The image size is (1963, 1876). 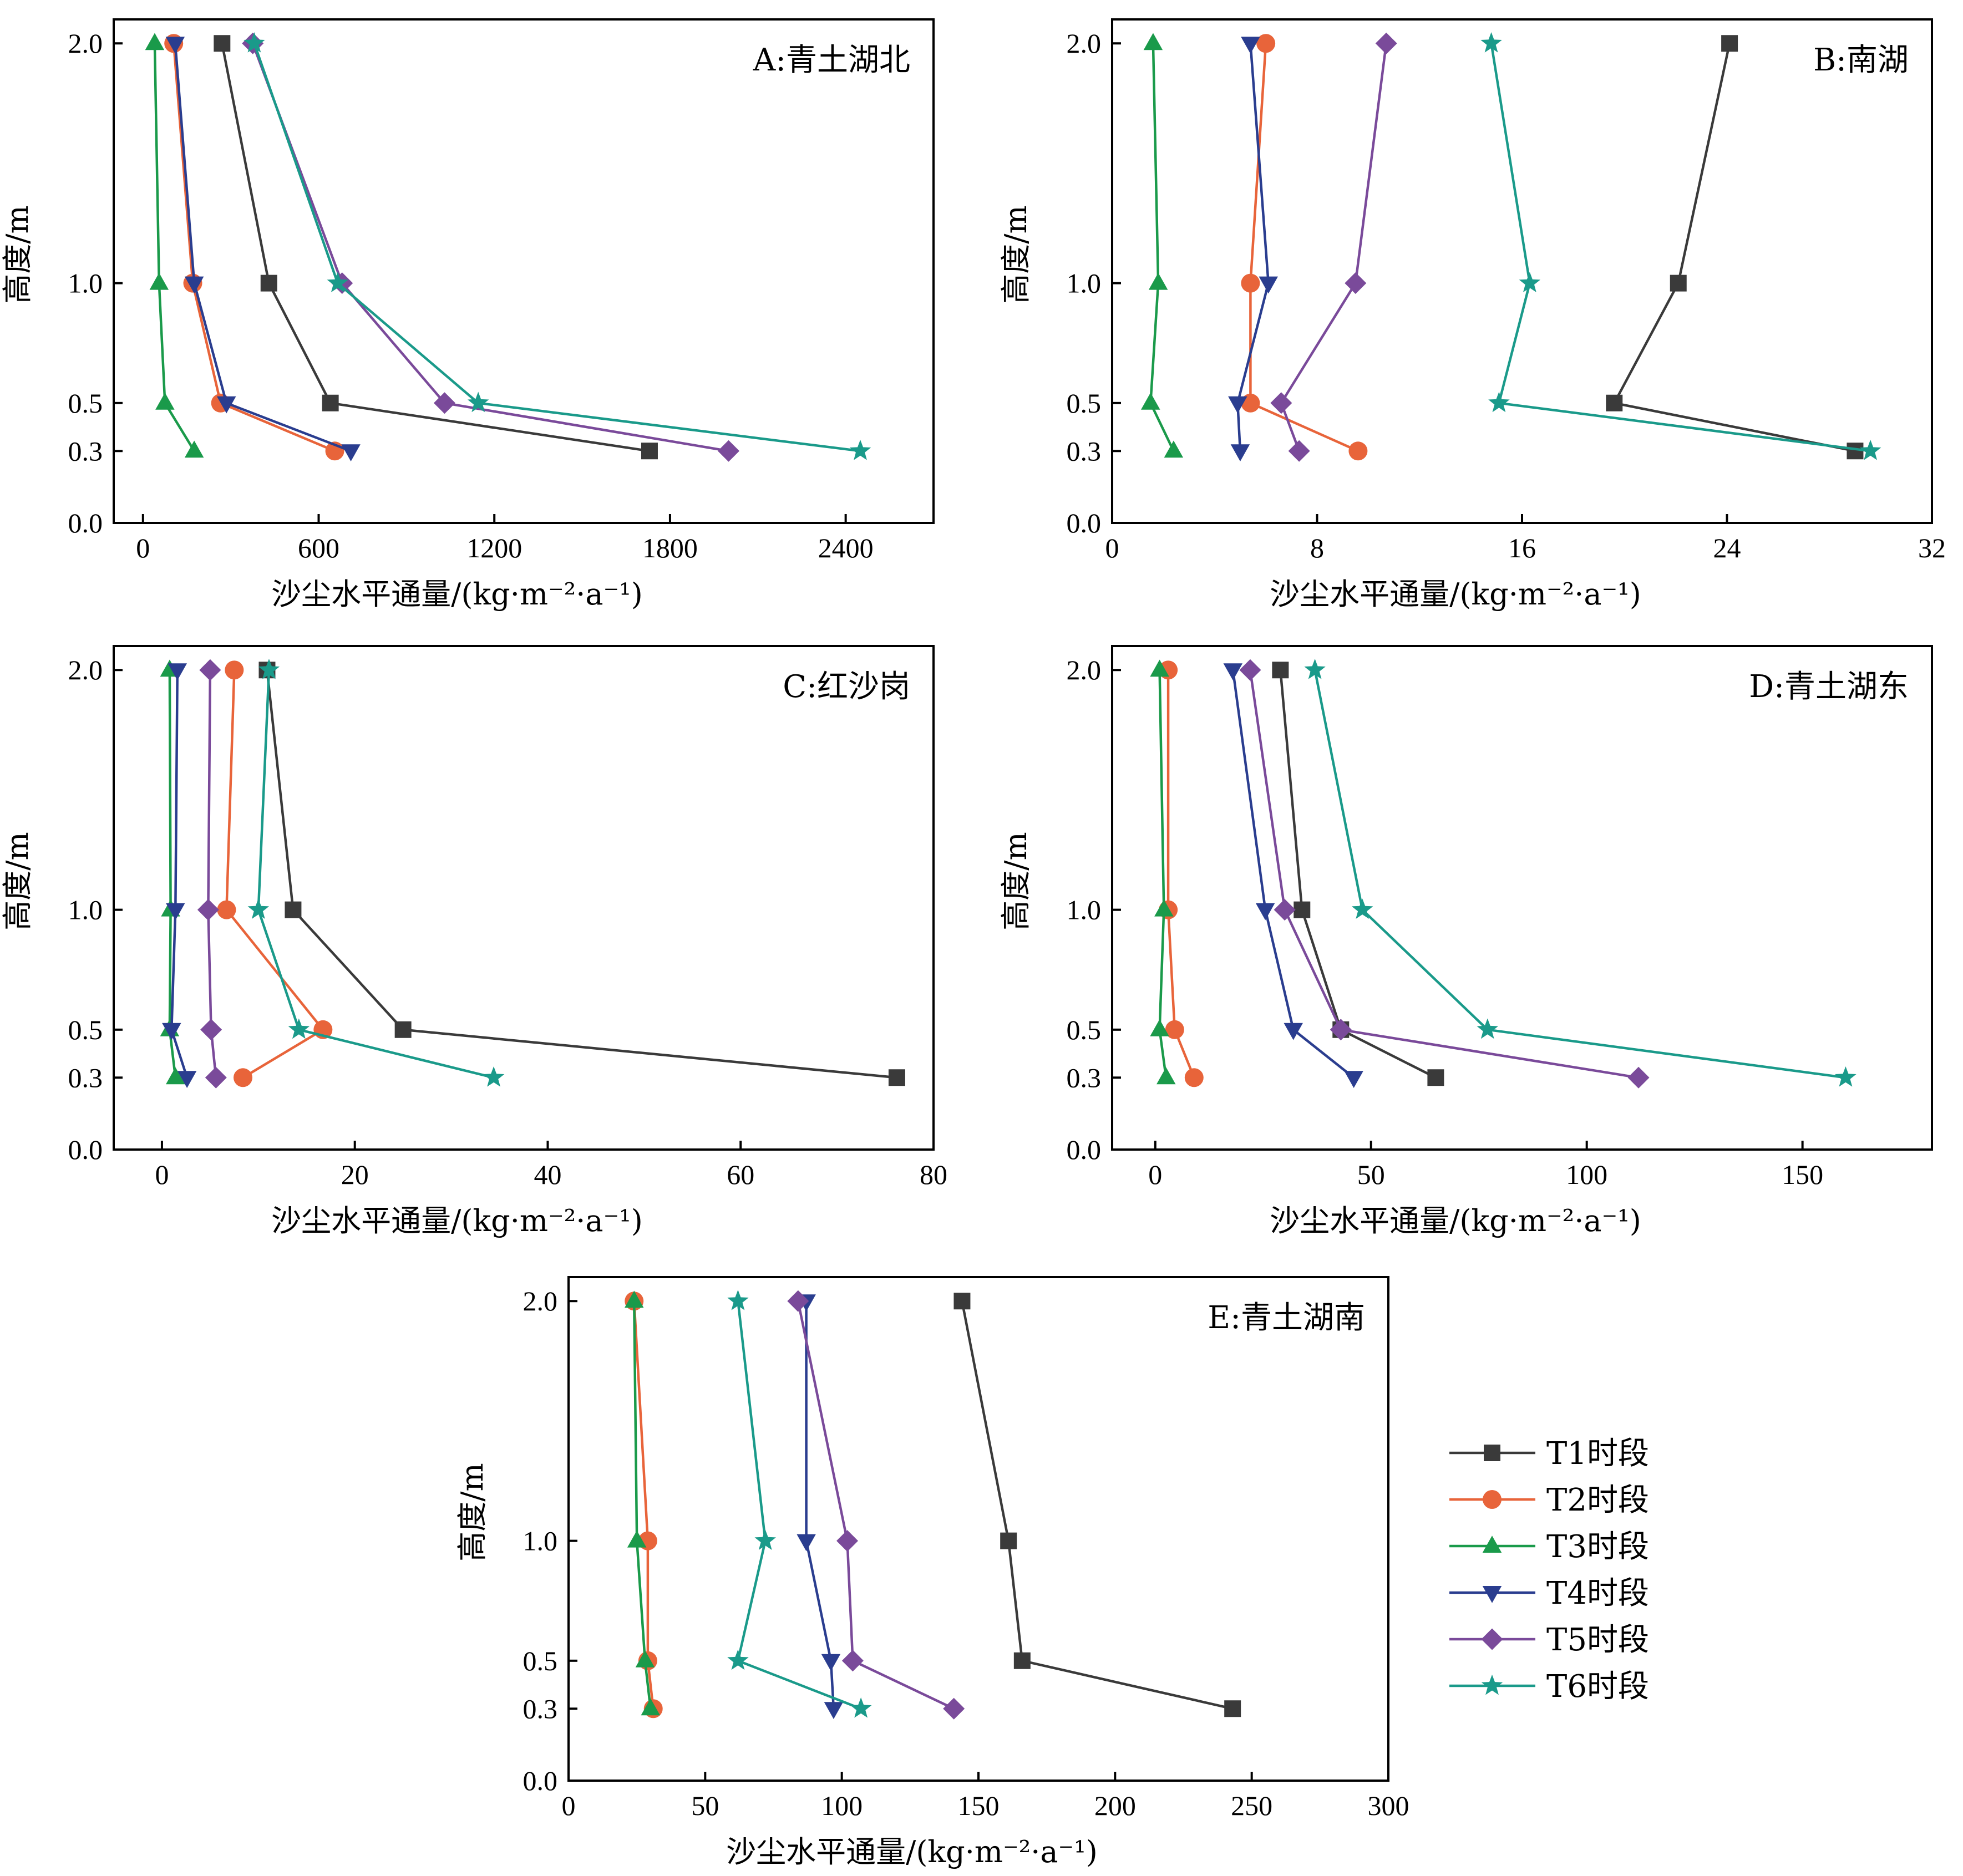 I want to click on panel-title: D:青土湖东, so click(x=1829, y=687).